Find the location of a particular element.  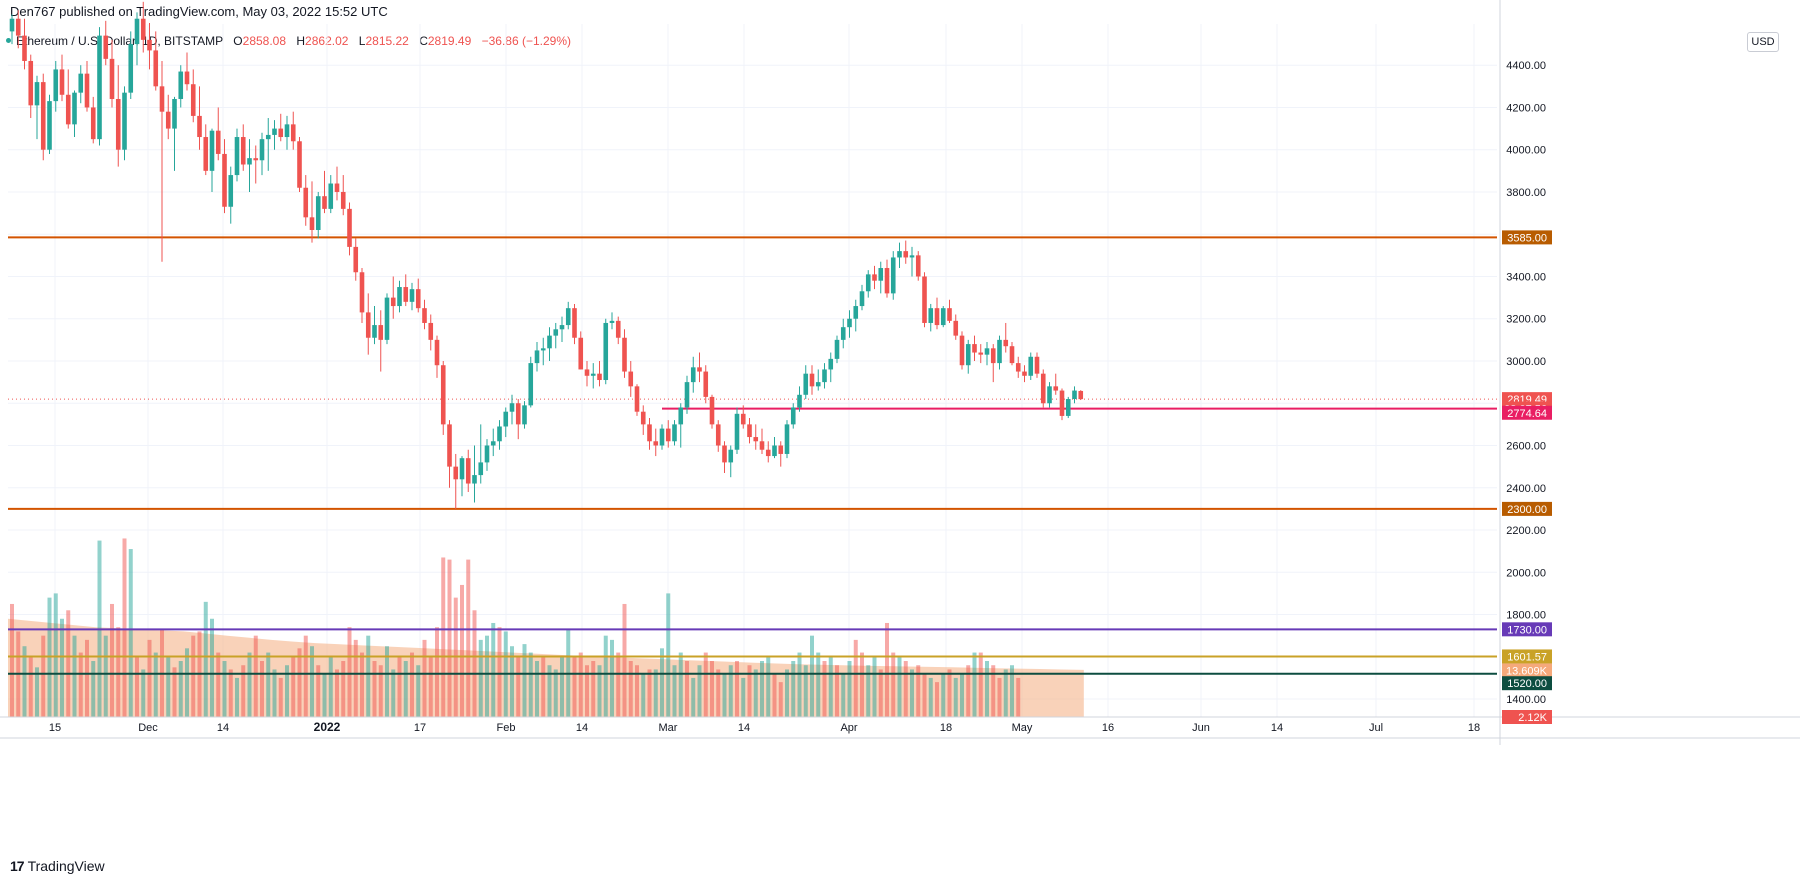

price-tag-volume-last is located at coordinates (1527, 717).